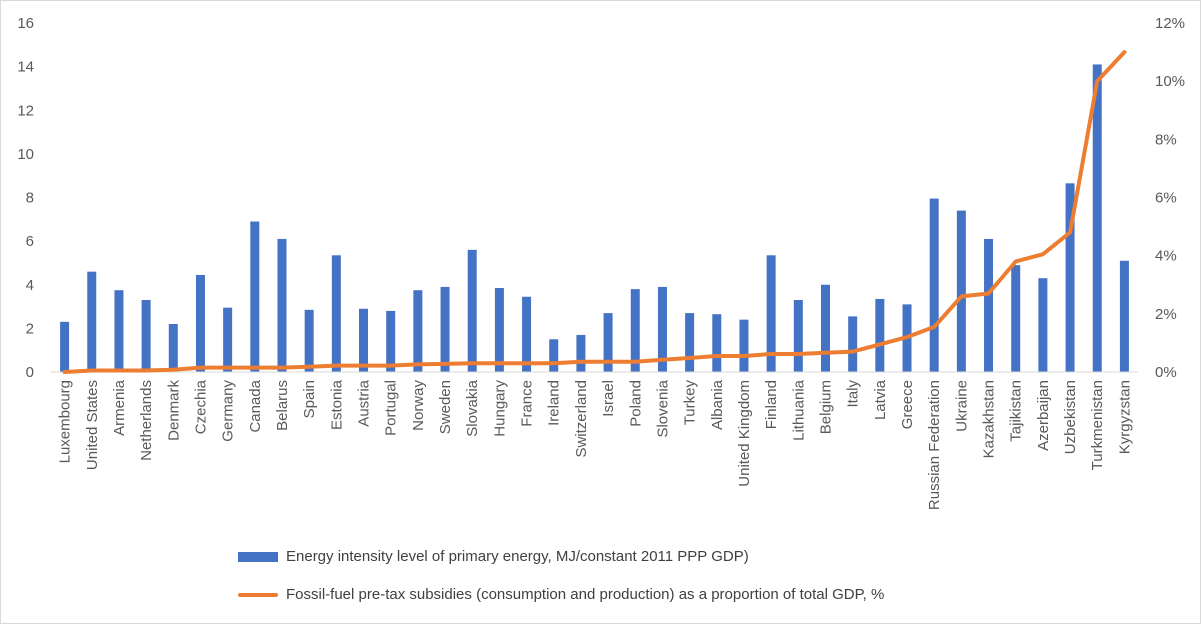  I want to click on category-label: Finland, so click(771, 404).